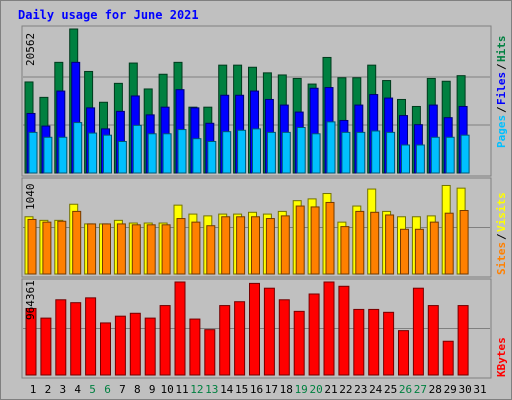  Describe the element at coordinates (166, 389) in the screenshot. I see `x-tick-label: 10` at that location.